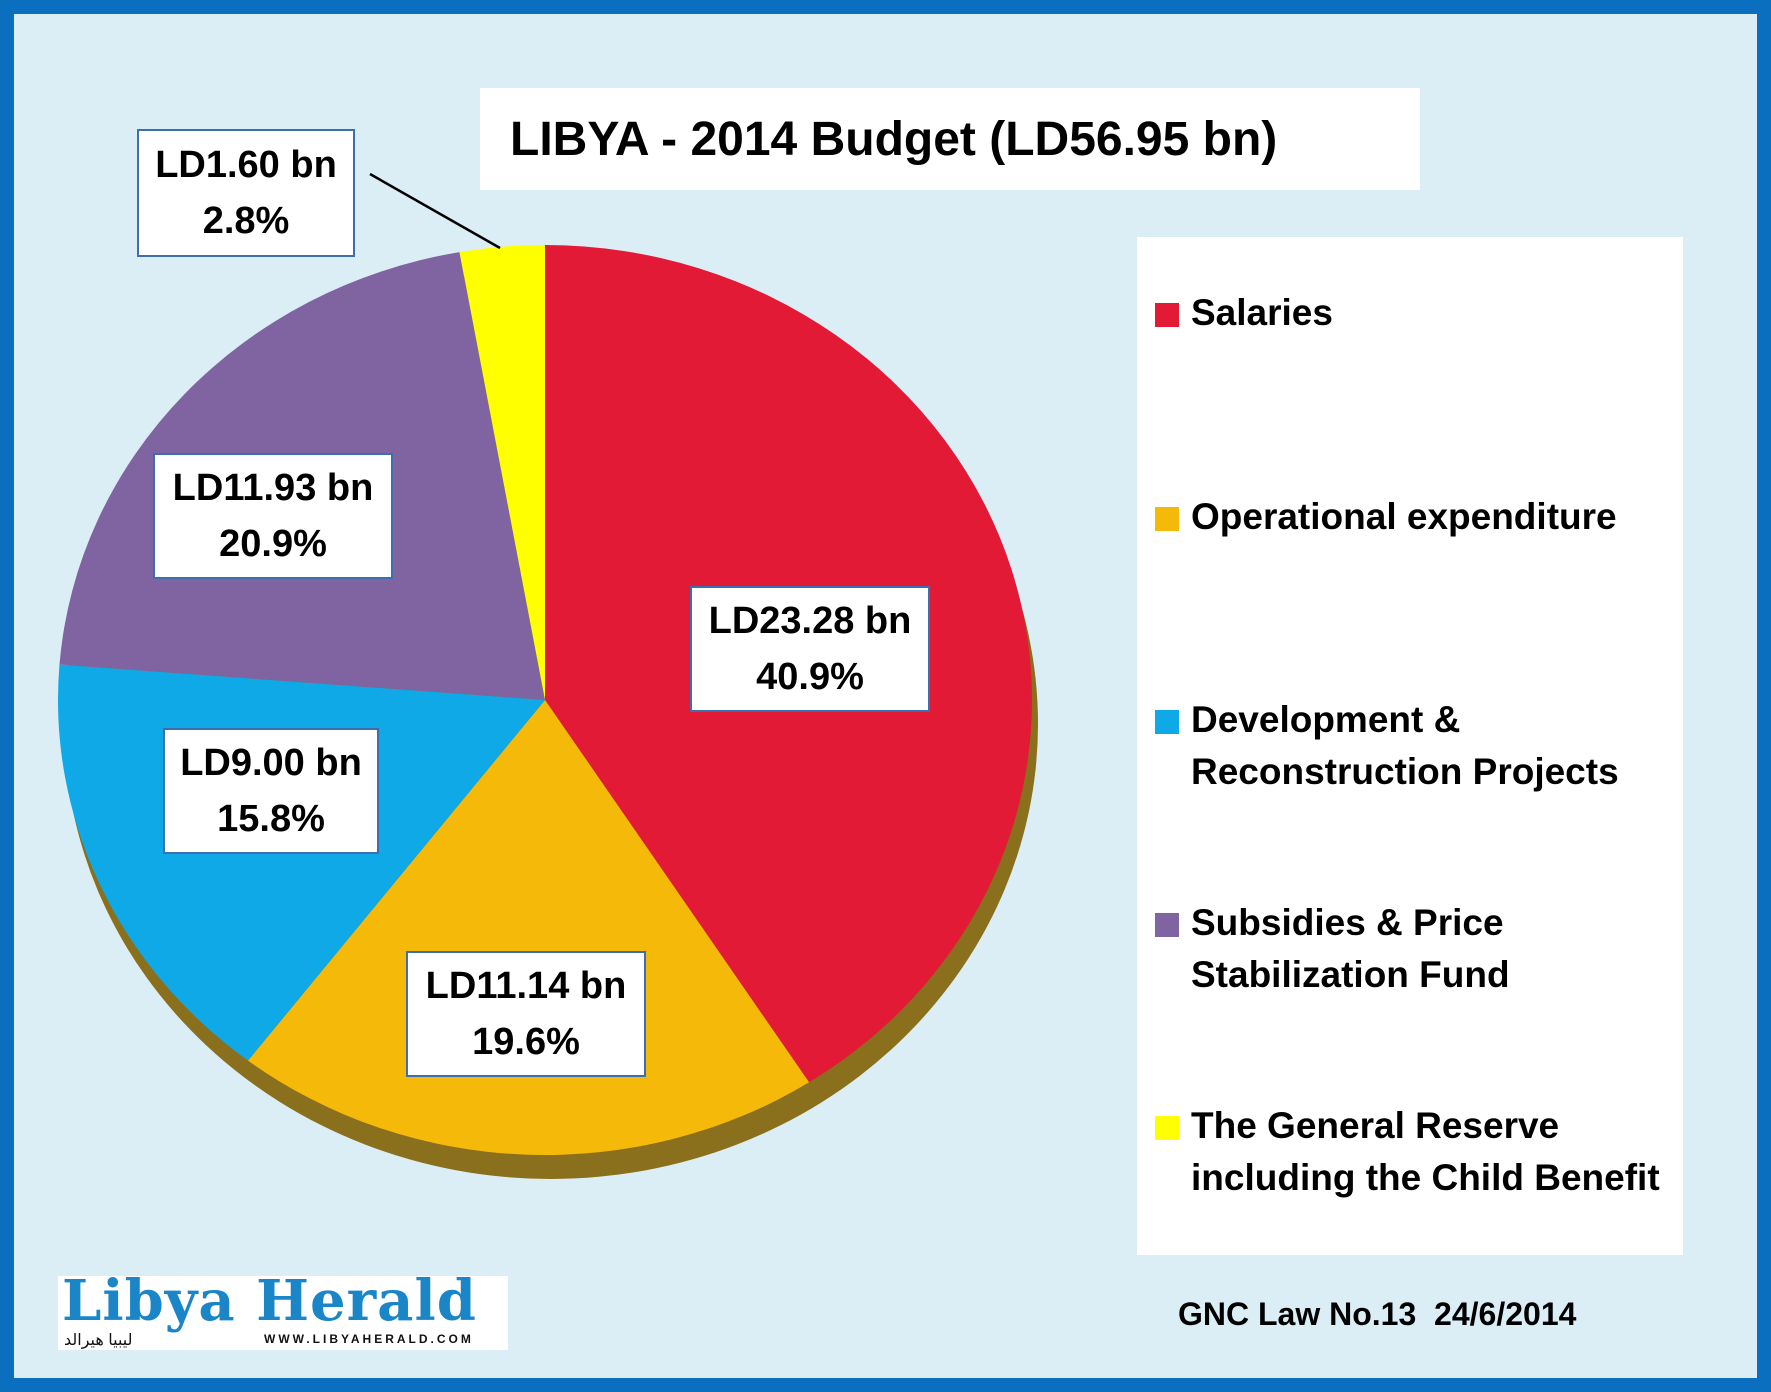  Describe the element at coordinates (271, 819) in the screenshot. I see `data-label-development-percent: 15.8%` at that location.